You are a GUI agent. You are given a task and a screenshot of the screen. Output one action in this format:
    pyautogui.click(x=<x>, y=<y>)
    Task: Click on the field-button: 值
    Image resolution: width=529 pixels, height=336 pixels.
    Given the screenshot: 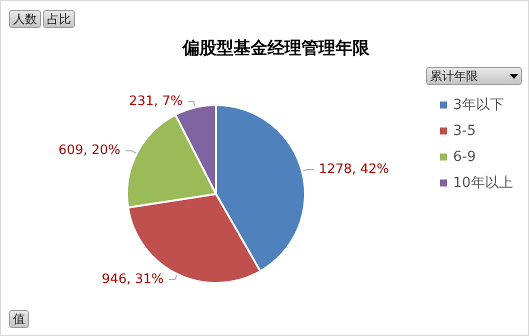 What is the action you would take?
    pyautogui.click(x=19, y=319)
    